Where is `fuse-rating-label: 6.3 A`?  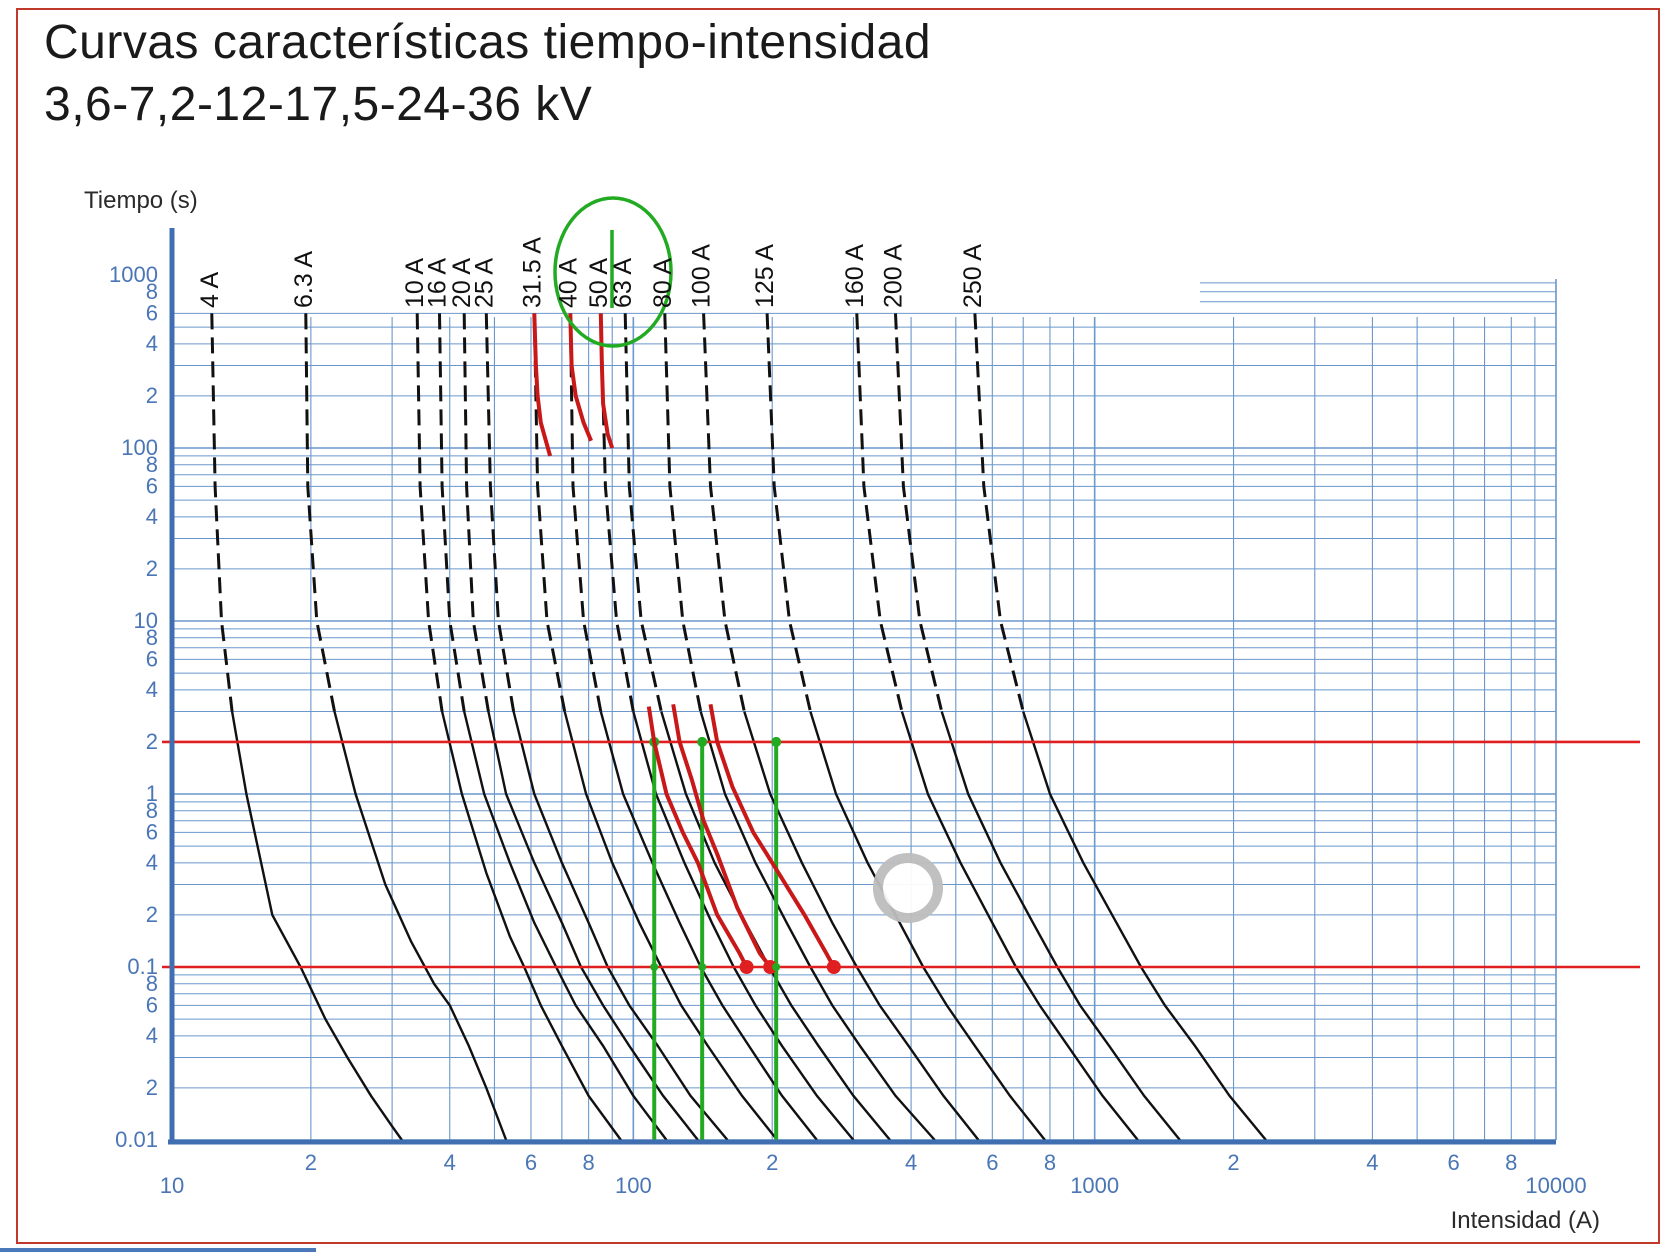
fuse-rating-label: 6.3 A is located at coordinates (304, 279).